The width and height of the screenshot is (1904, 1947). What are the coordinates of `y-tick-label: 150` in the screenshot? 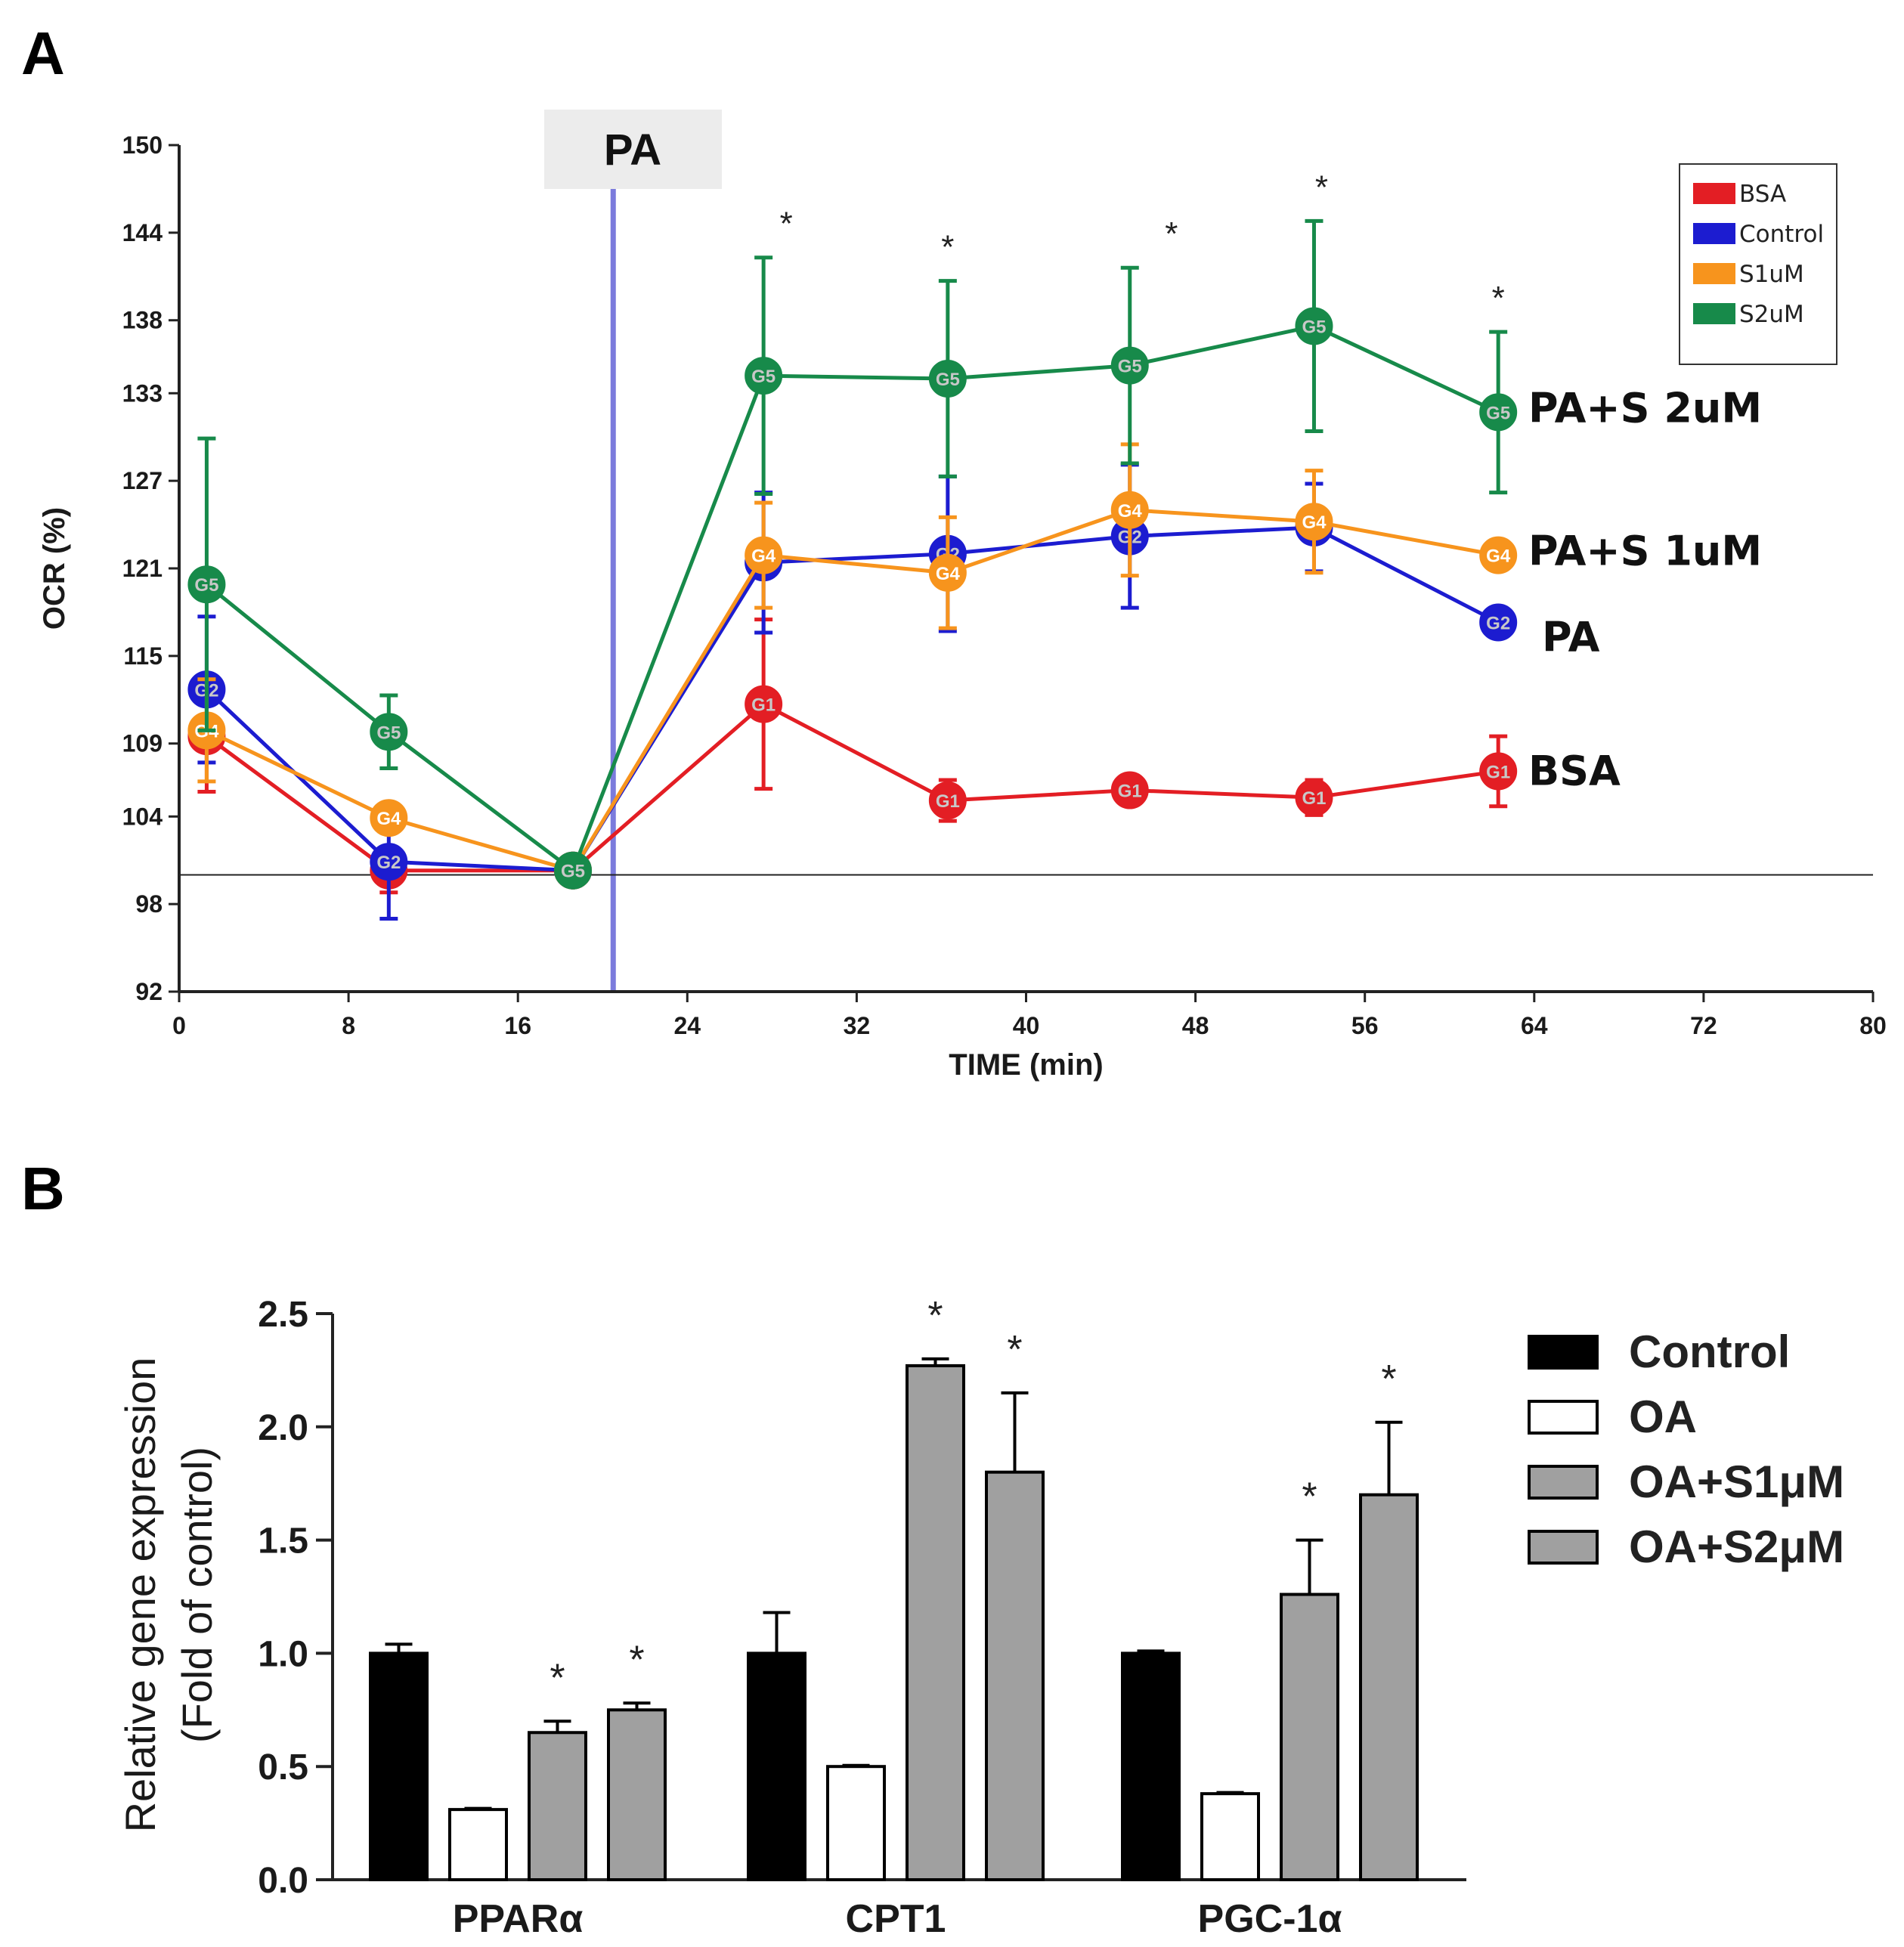 It's located at (142, 145).